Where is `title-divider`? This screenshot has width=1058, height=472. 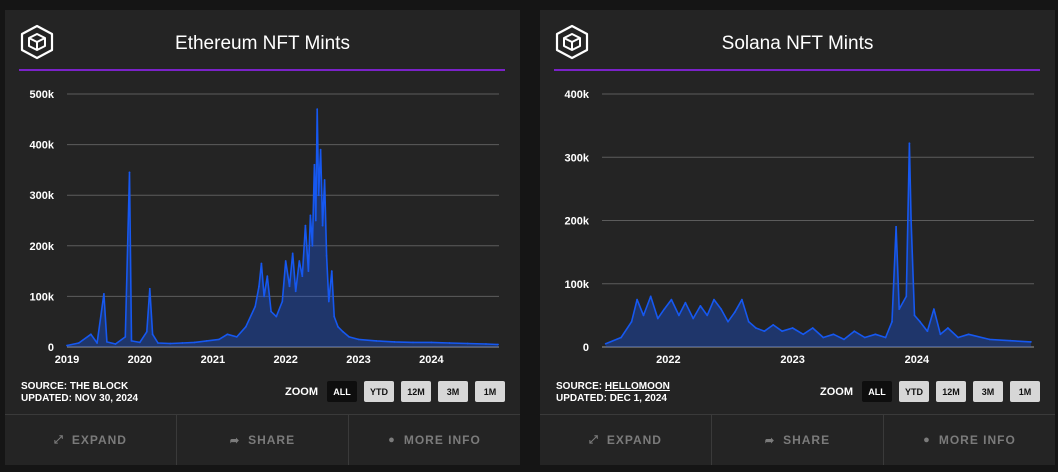
title-divider is located at coordinates (262, 70).